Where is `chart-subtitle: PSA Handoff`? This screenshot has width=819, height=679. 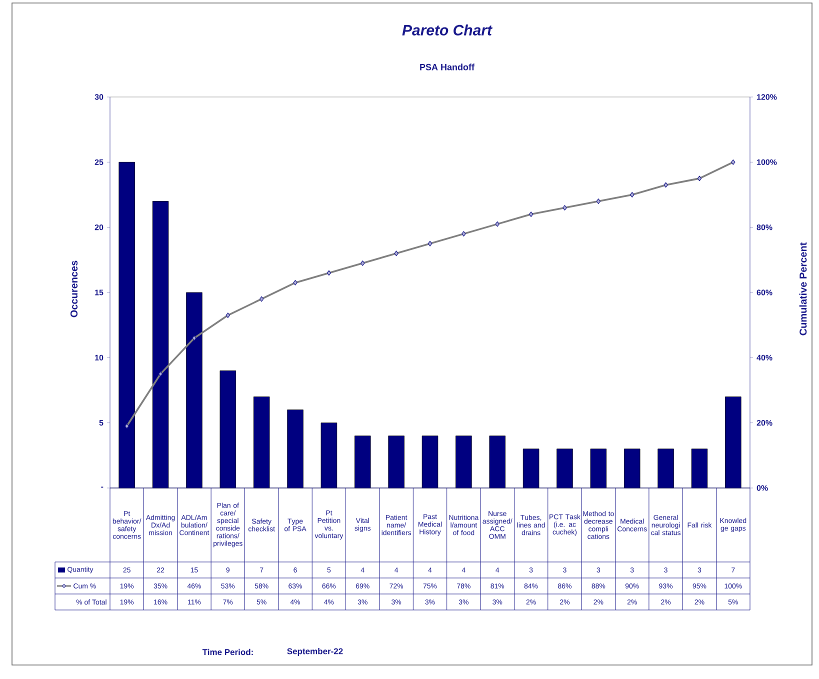
chart-subtitle: PSA Handoff is located at coordinates (447, 67).